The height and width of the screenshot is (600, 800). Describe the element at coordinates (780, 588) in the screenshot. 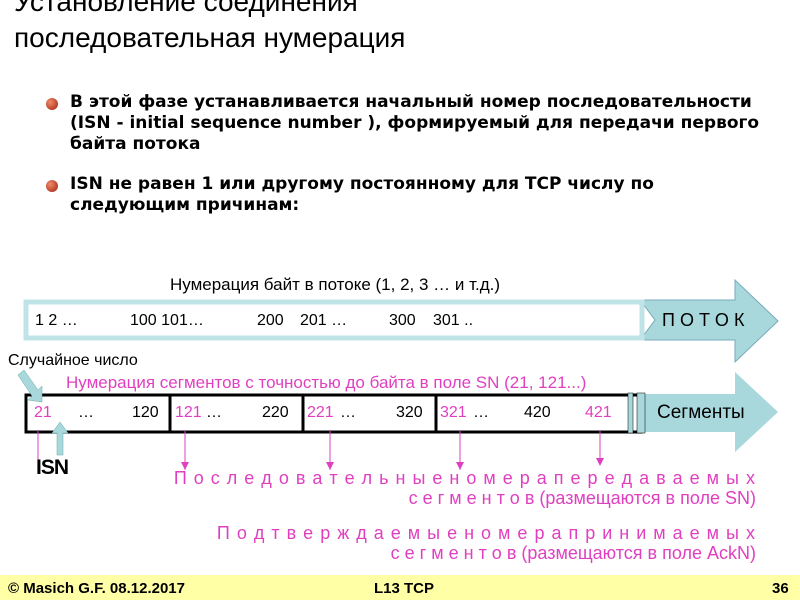

I see `page-number: 36` at that location.